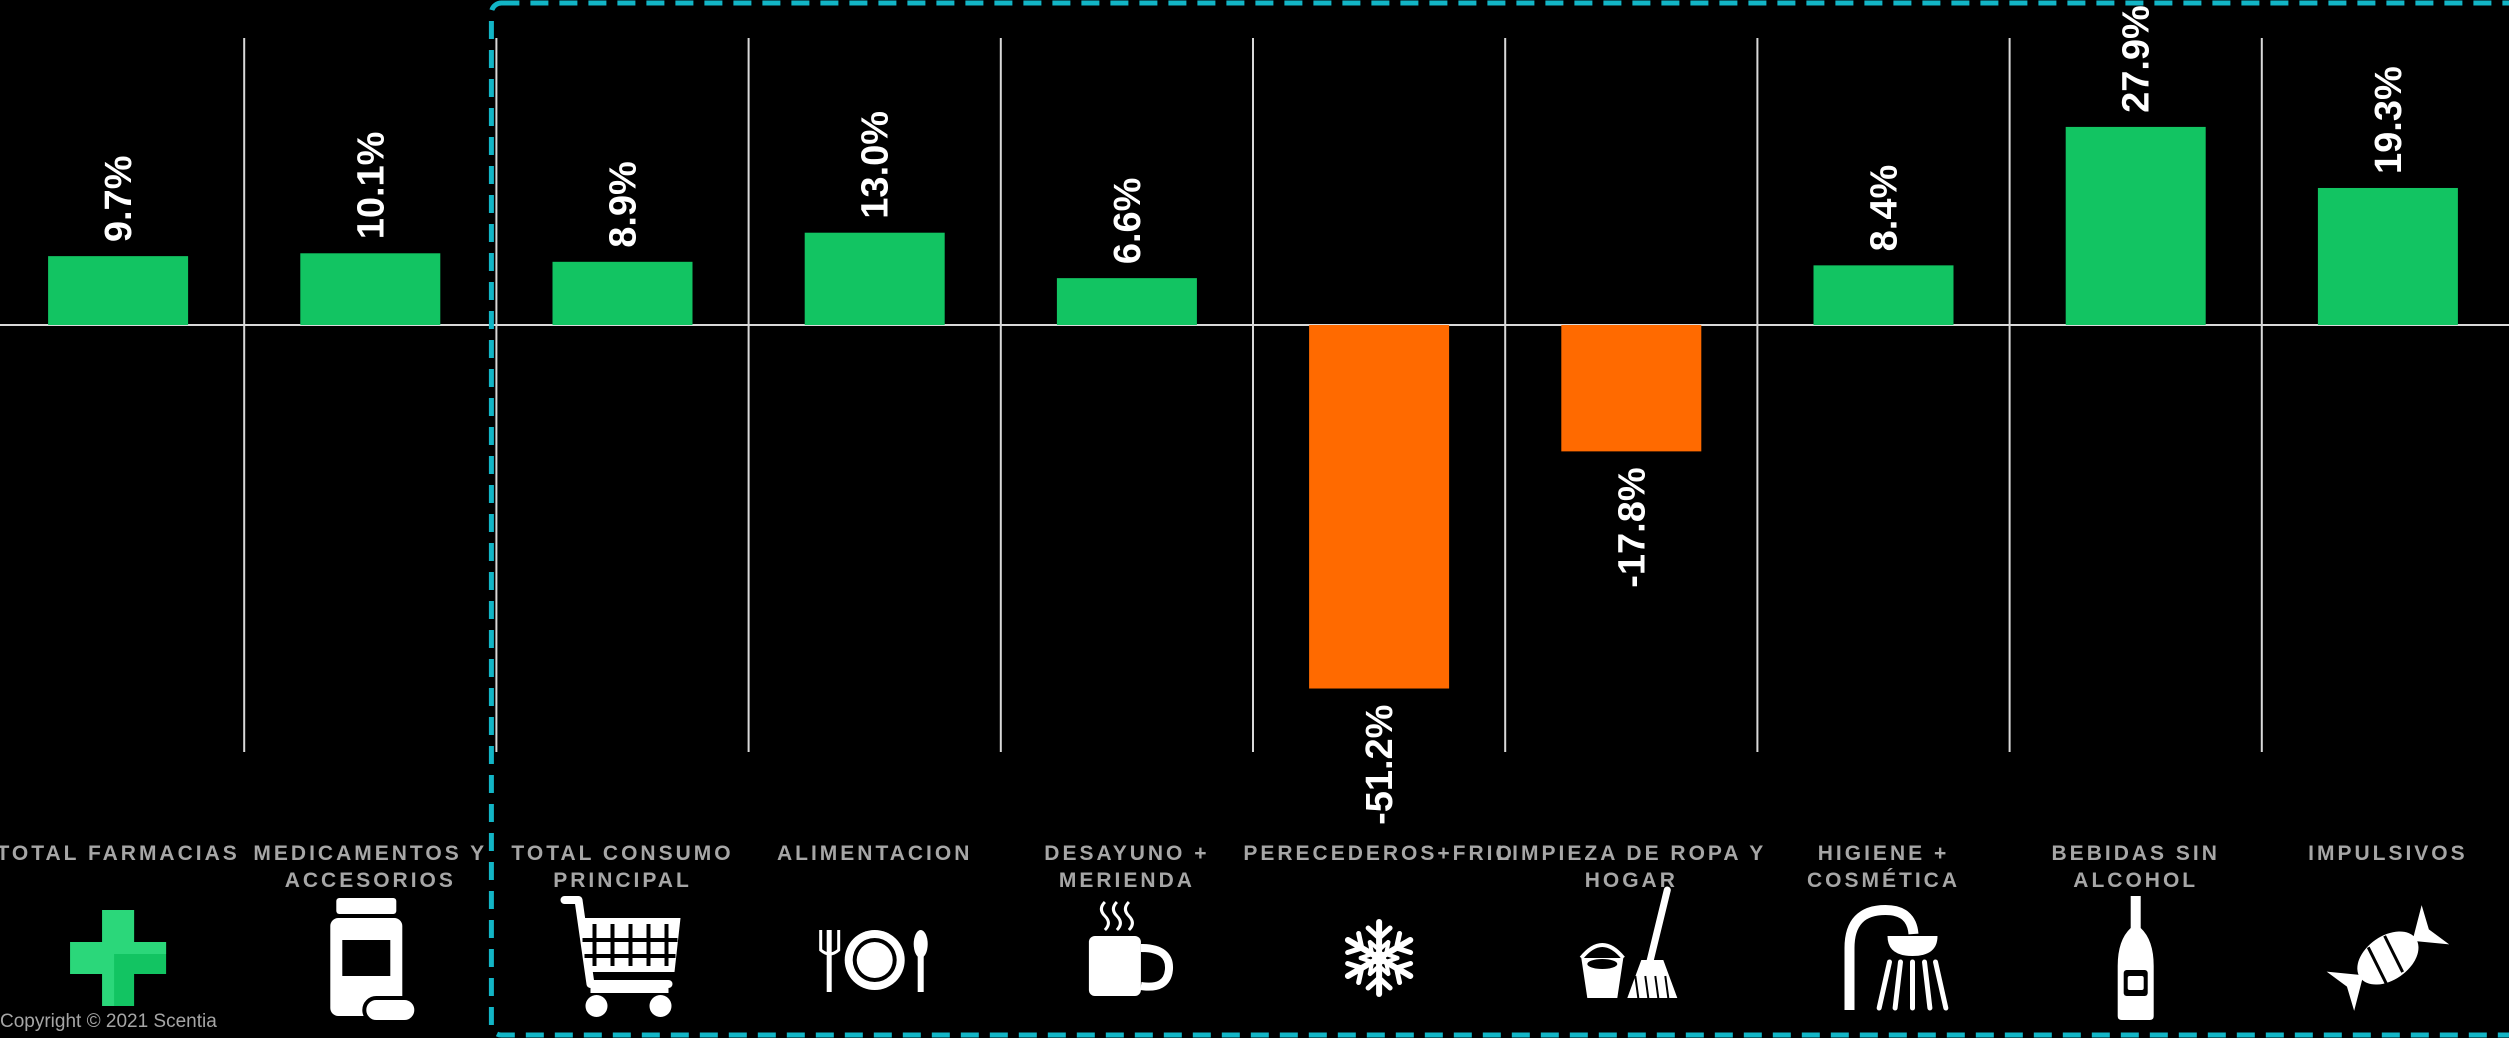 The width and height of the screenshot is (2509, 1038). I want to click on category-label: LIMPIEZA DE ROPA Y, so click(1631, 853).